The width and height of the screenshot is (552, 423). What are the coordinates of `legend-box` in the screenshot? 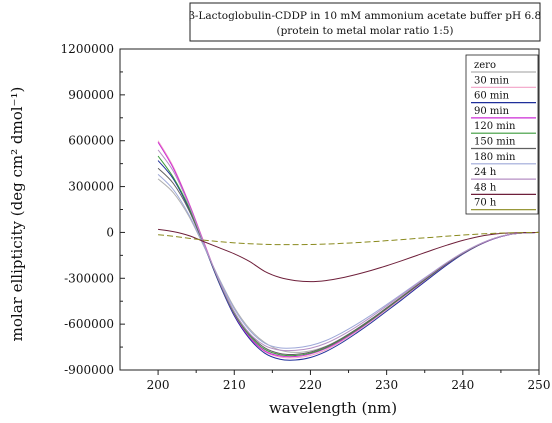 It's located at (502, 134).